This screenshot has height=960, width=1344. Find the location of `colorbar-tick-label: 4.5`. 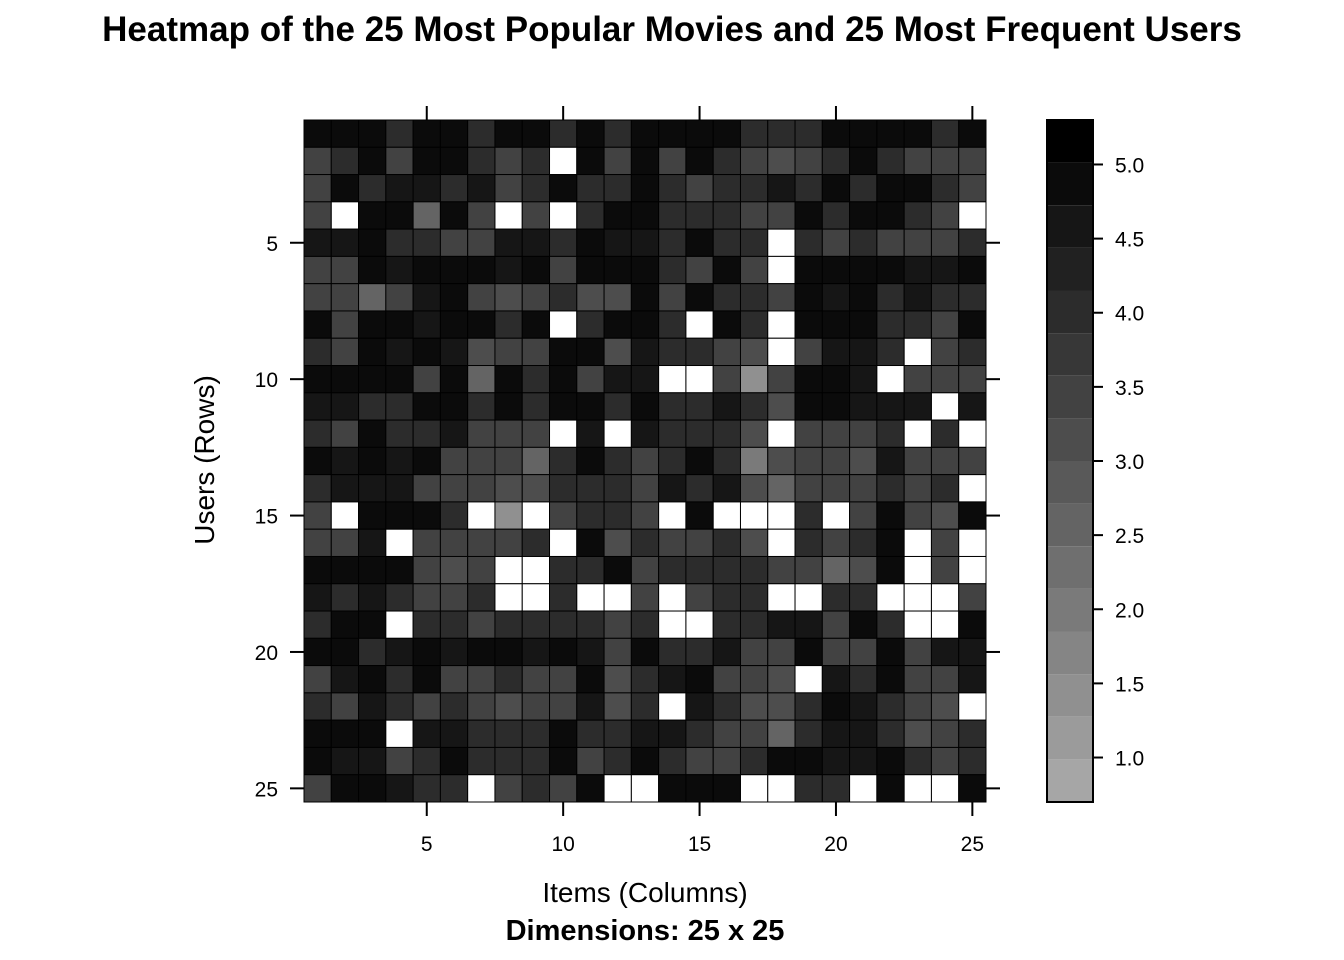

colorbar-tick-label: 4.5 is located at coordinates (1129, 240).